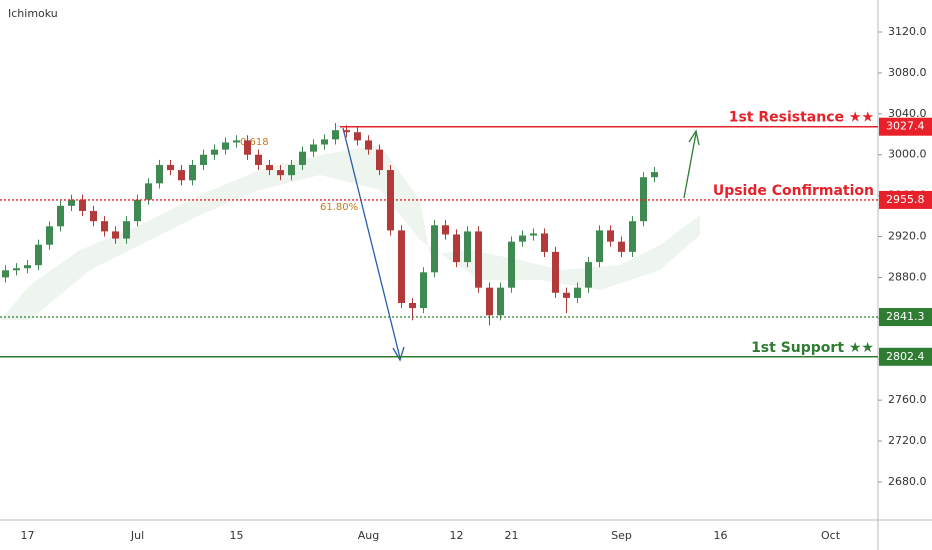  I want to click on y-tick-label: 2720.0, so click(907, 440).